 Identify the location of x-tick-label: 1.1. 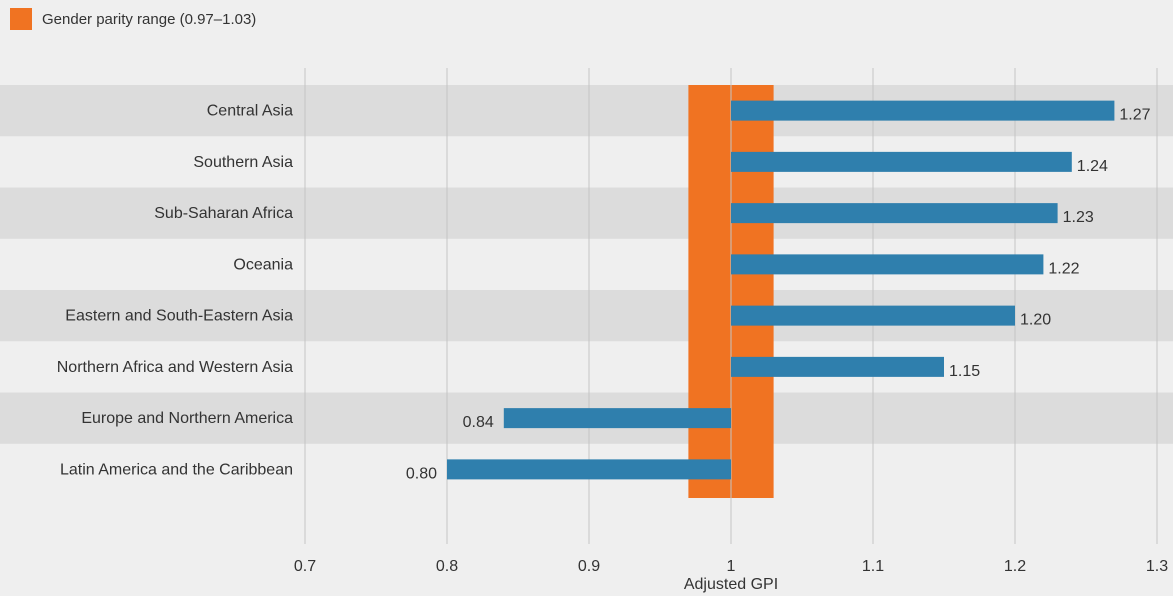
(873, 566).